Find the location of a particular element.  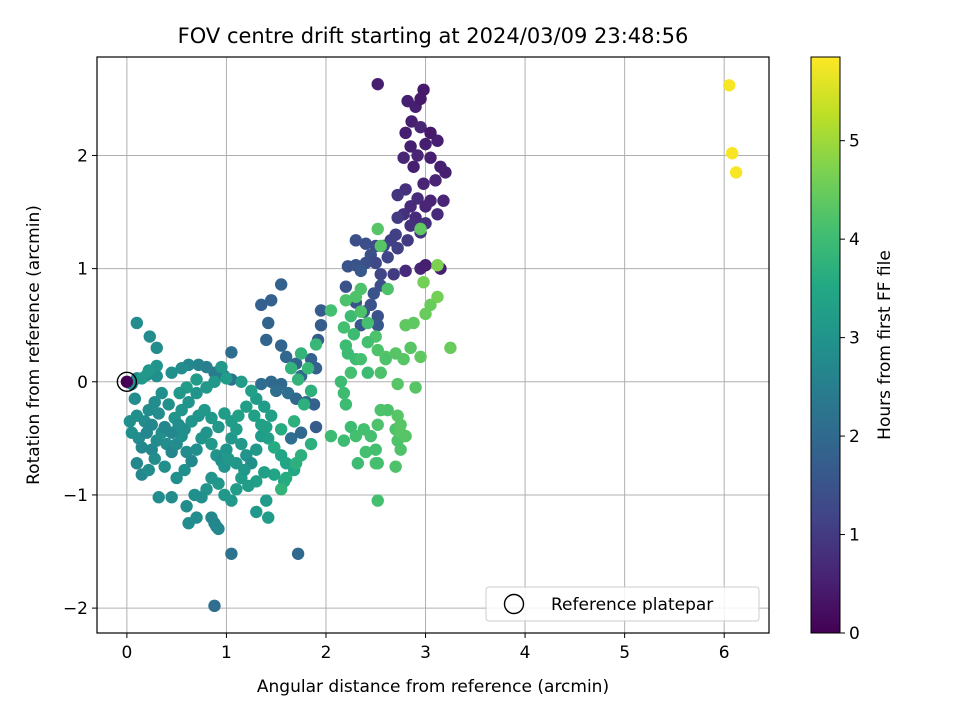

x-tick-label: 2 is located at coordinates (326, 653).